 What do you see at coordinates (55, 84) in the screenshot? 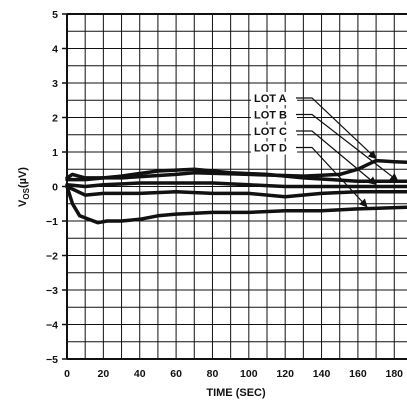
I see `y-tick-label: 3` at bounding box center [55, 84].